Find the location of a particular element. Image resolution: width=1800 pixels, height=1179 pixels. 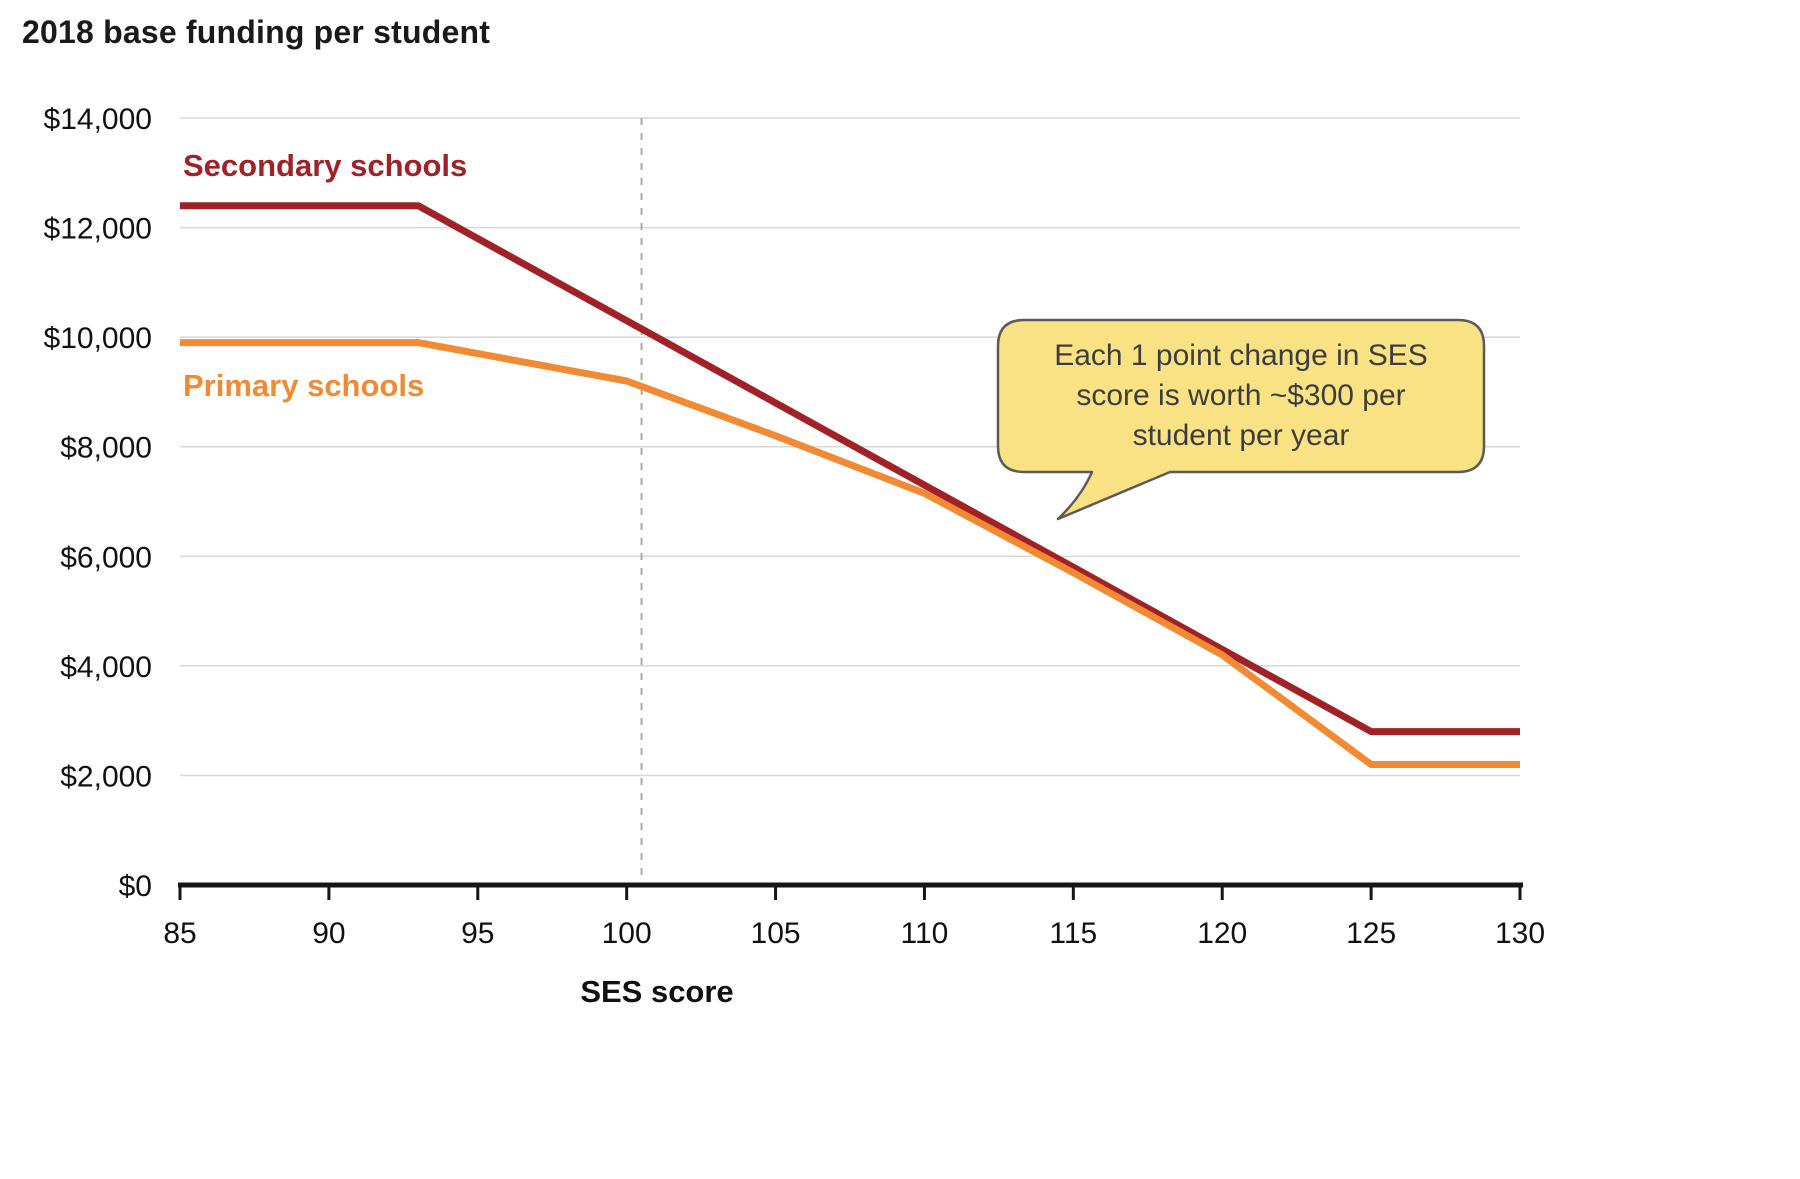

x-axis-title: SES score is located at coordinates (657, 991).